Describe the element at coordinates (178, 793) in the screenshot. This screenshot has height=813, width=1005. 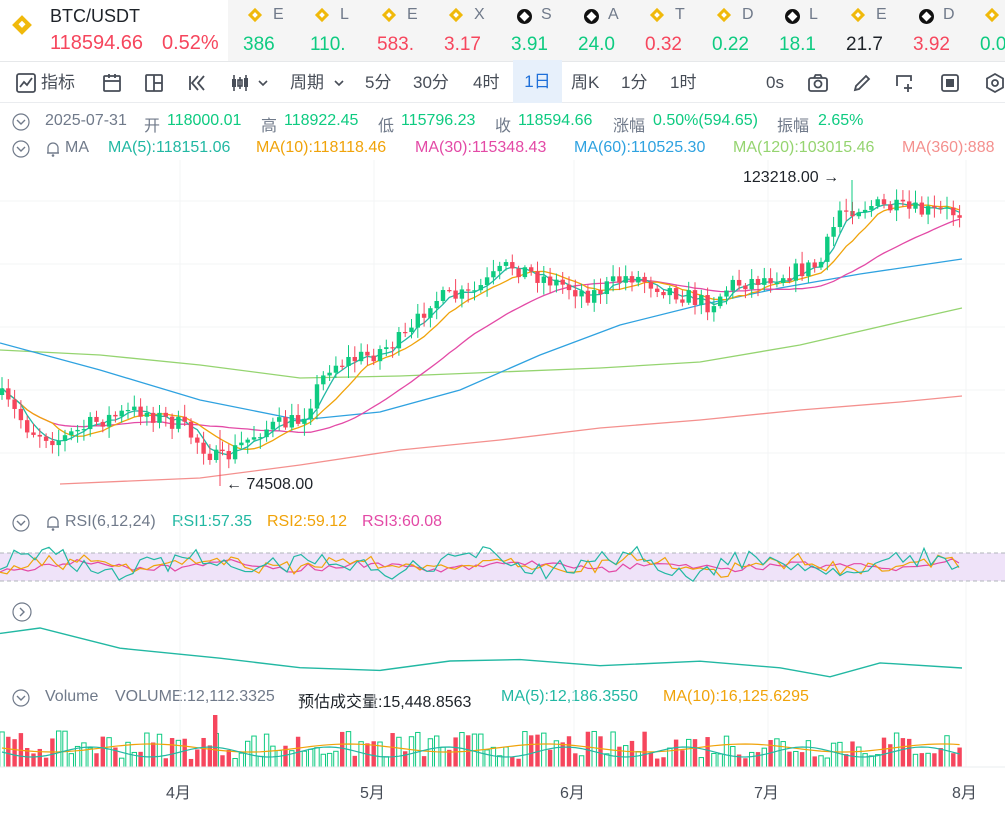
I see `x-label-apr: 4月` at that location.